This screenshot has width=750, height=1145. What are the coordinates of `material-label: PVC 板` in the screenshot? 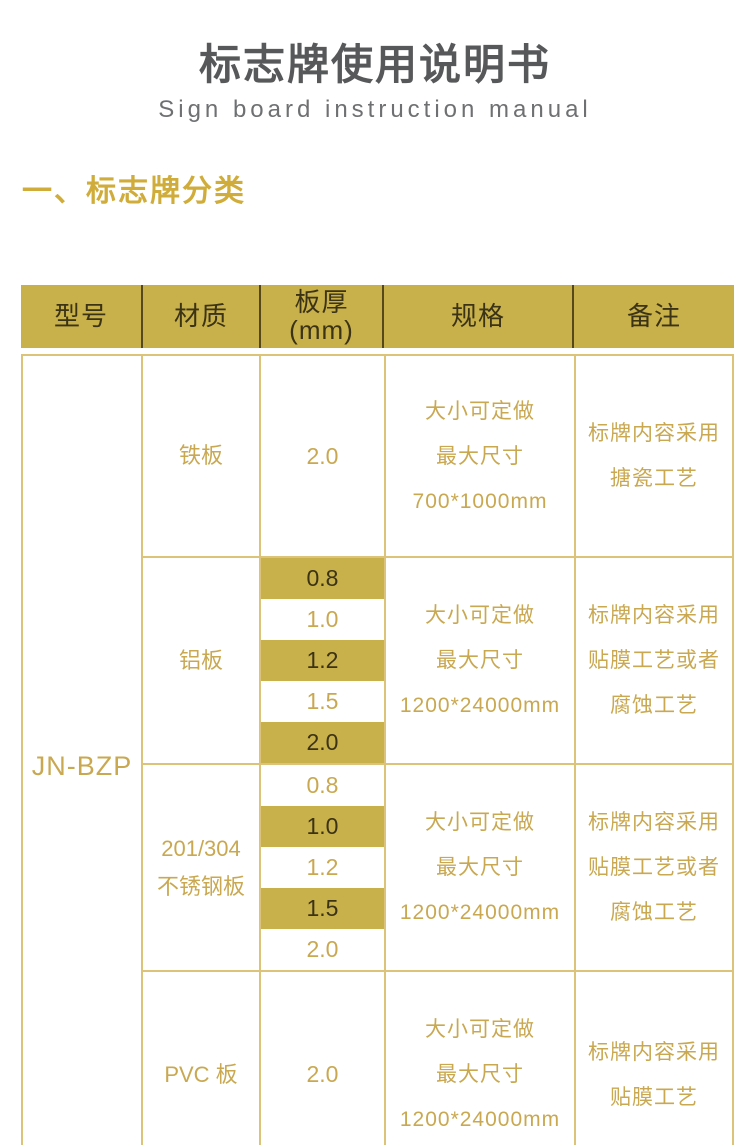 It's located at (201, 1074).